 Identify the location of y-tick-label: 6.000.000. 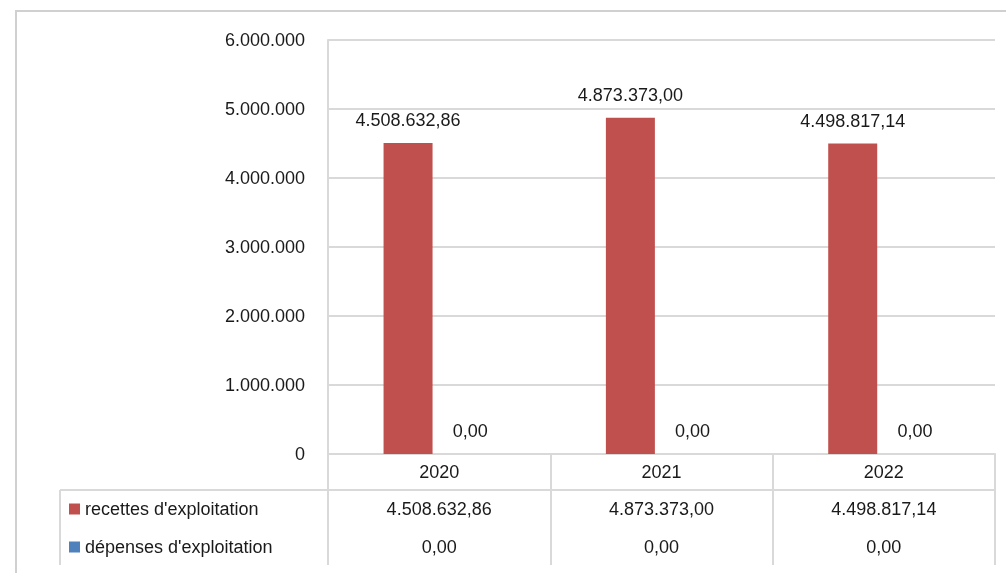
(264, 40).